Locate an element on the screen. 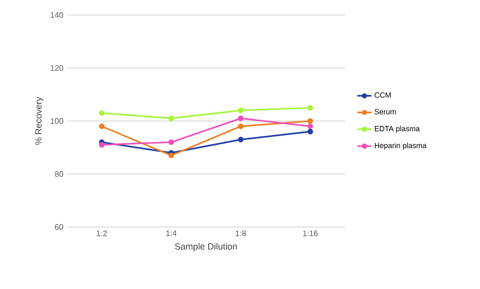 The height and width of the screenshot is (289, 480). y-axis-title: % Recovery is located at coordinates (39, 120).